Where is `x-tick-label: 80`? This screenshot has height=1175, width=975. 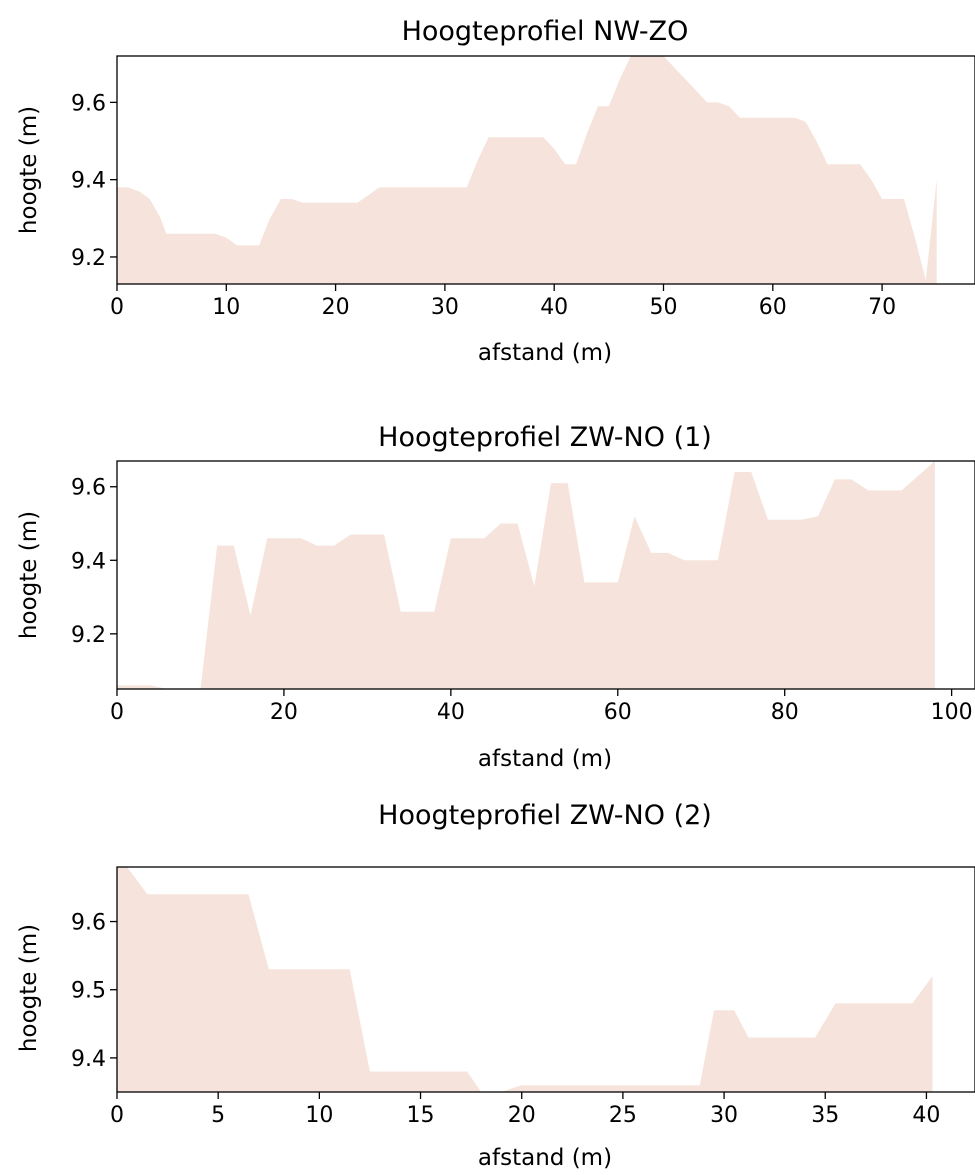 x-tick-label: 80 is located at coordinates (785, 712).